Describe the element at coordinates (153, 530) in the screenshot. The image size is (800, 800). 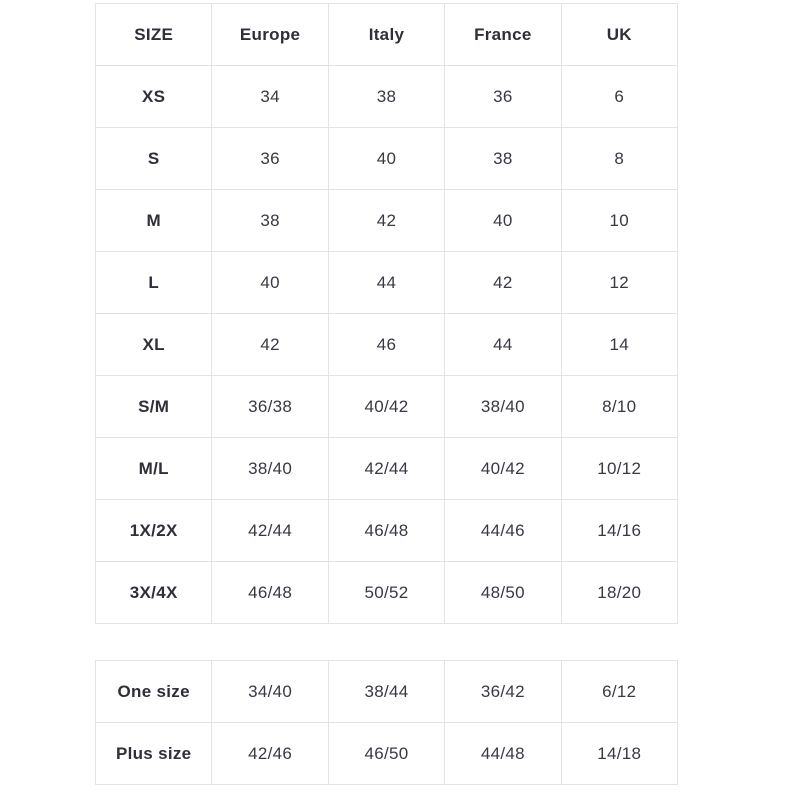
I see `row-label-cell: 1X/2X` at that location.